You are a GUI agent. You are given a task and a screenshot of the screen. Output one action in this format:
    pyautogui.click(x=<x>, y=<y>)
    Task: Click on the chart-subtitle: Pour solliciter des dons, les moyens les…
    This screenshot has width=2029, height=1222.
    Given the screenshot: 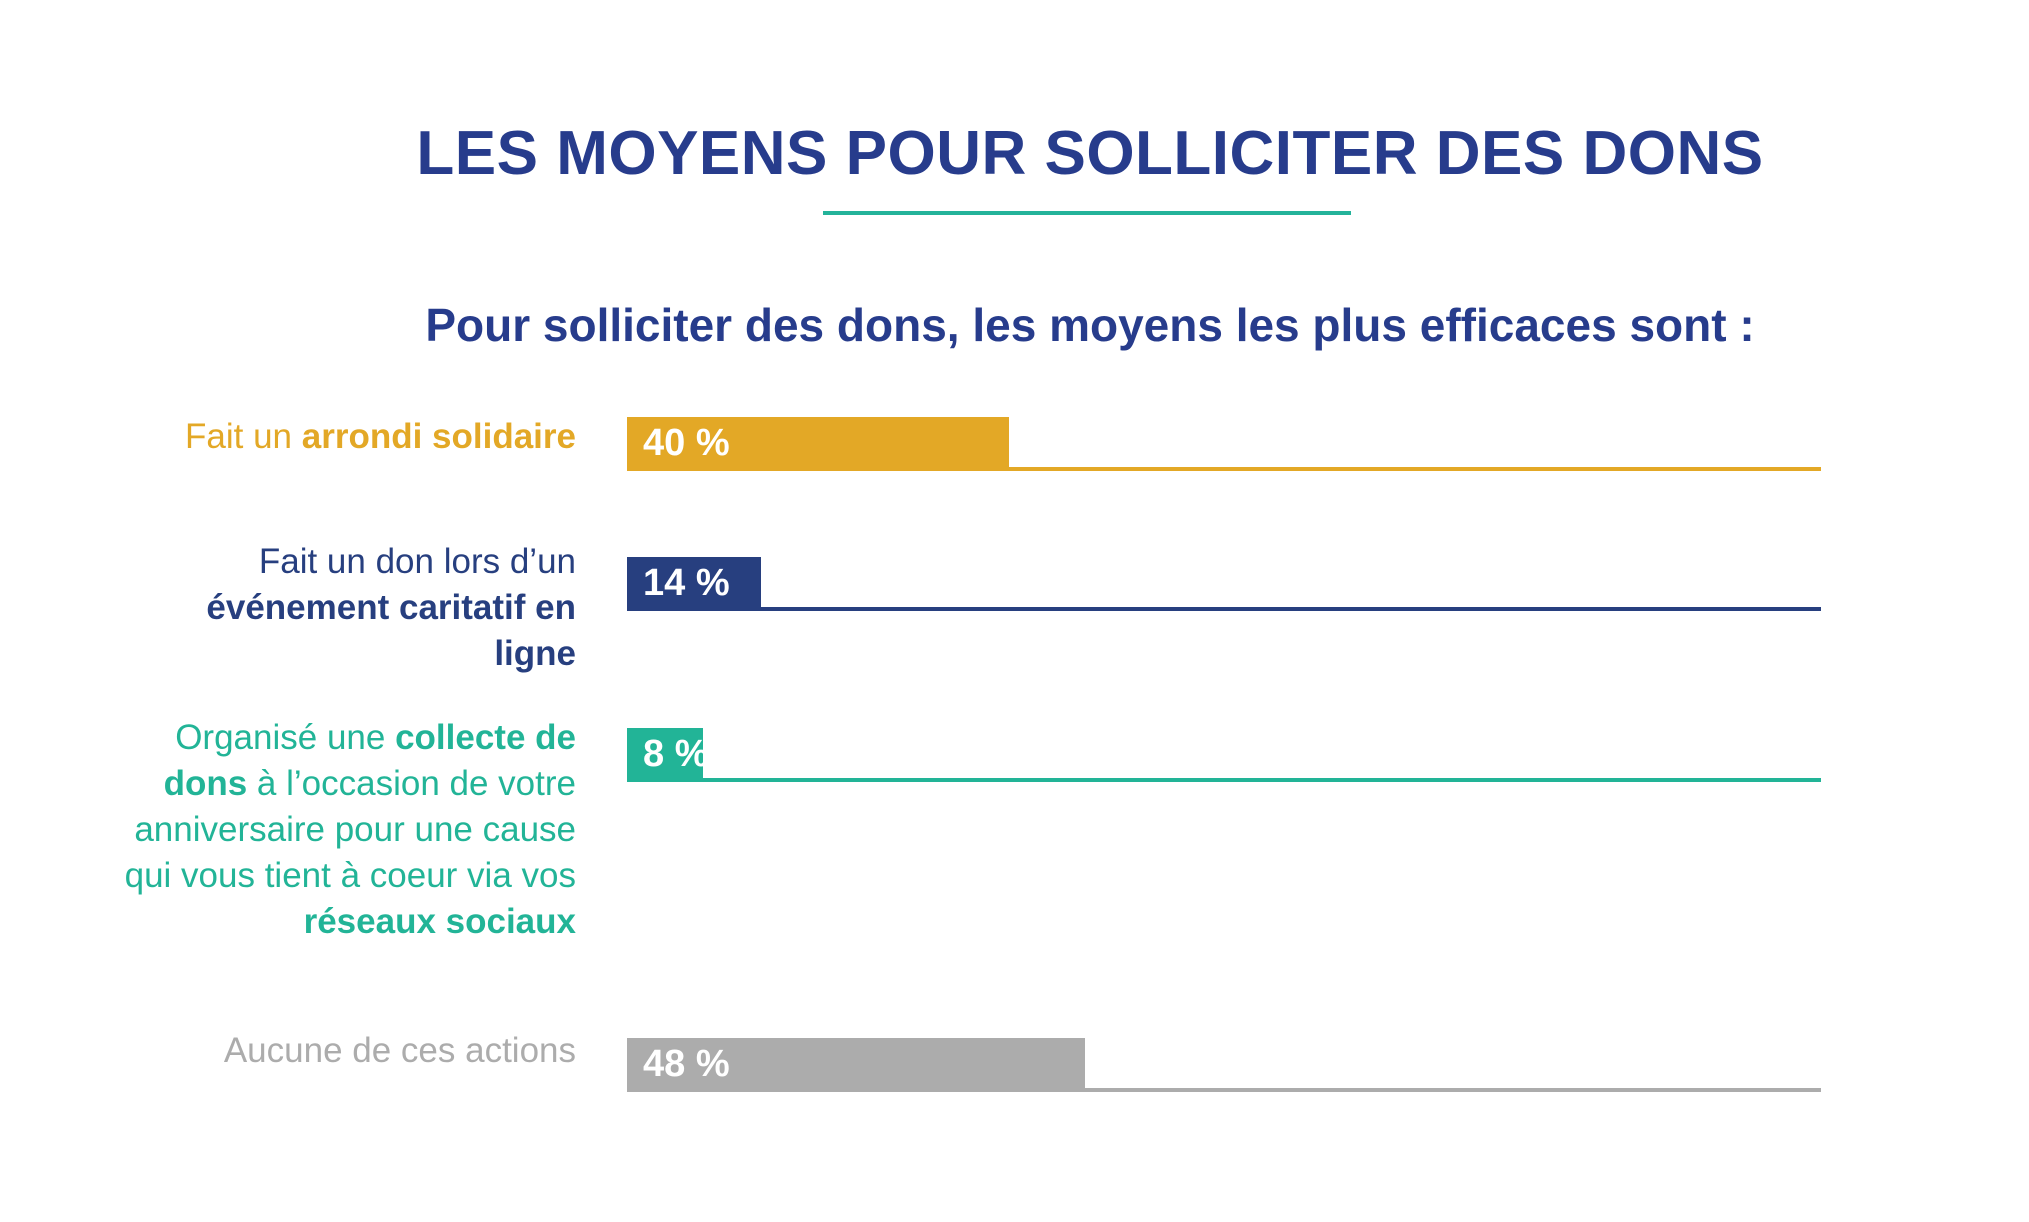 What is the action you would take?
    pyautogui.click(x=1090, y=325)
    